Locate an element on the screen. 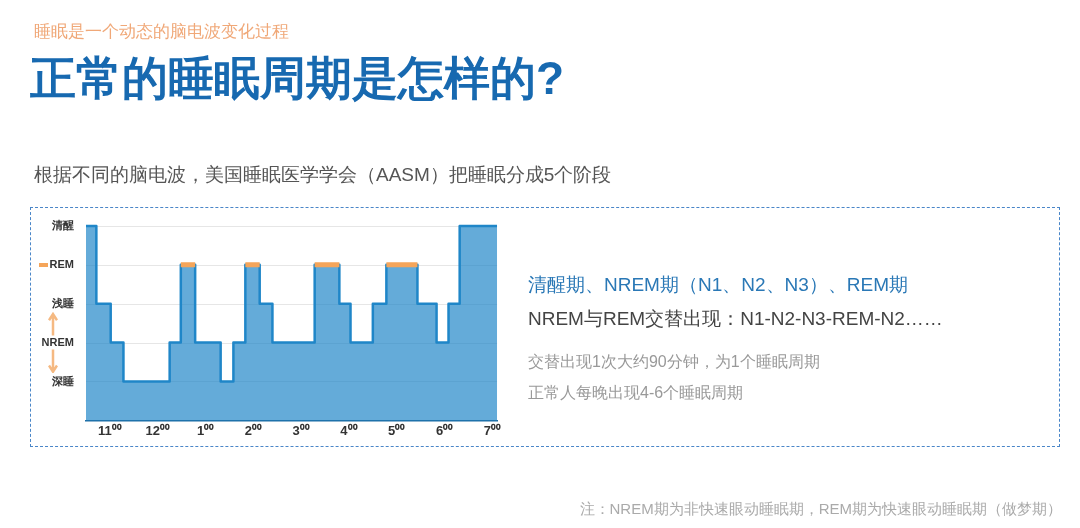  x-tick-label: 12⁰⁰ is located at coordinates (157, 430).